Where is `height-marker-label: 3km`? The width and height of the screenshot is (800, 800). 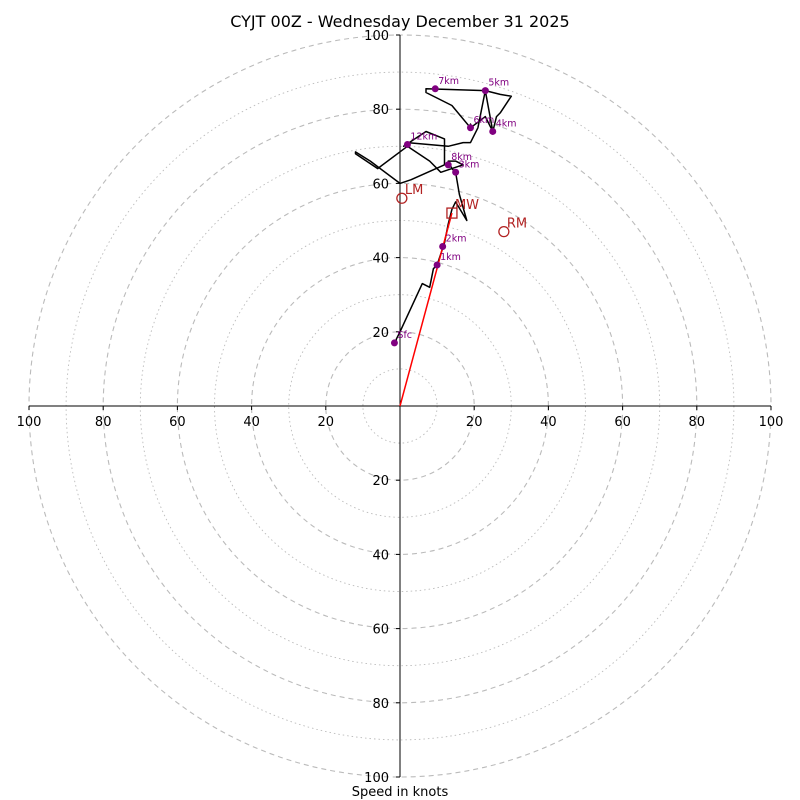
height-marker-label: 3km is located at coordinates (469, 164).